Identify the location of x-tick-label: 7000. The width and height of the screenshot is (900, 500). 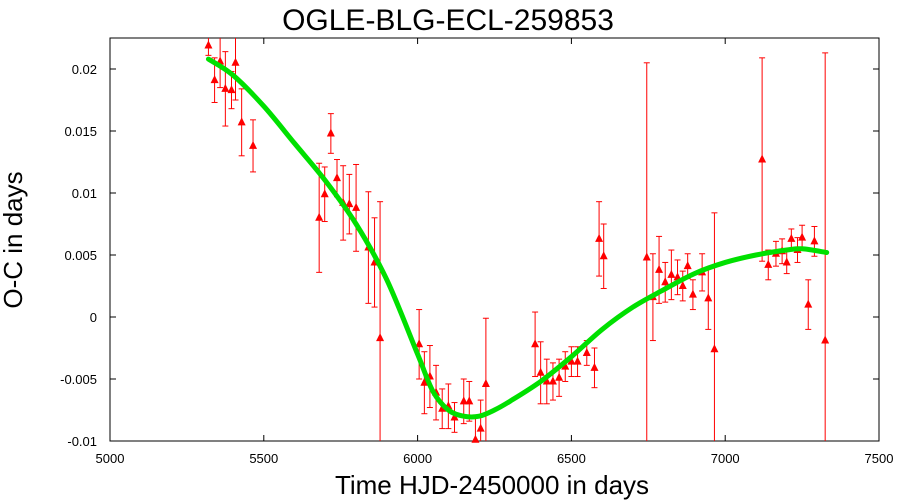
(725, 458).